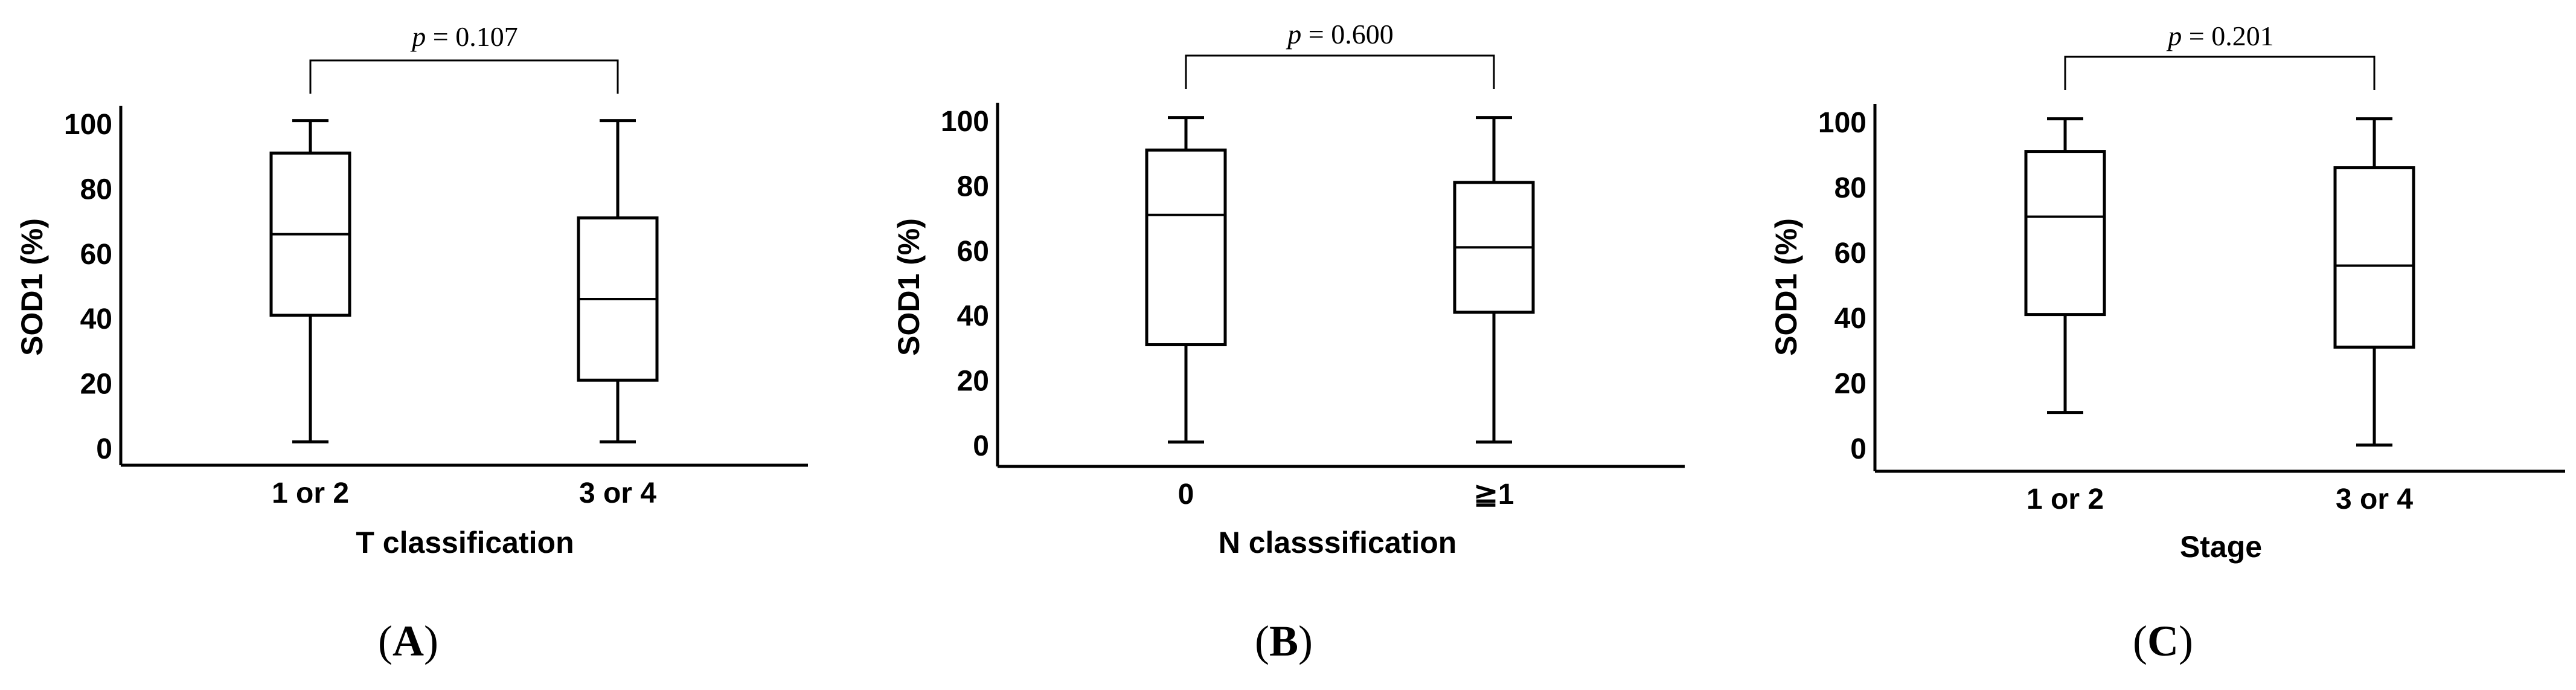  What do you see at coordinates (1347, 34) in the screenshot?
I see `p-value-number: = 0.600` at bounding box center [1347, 34].